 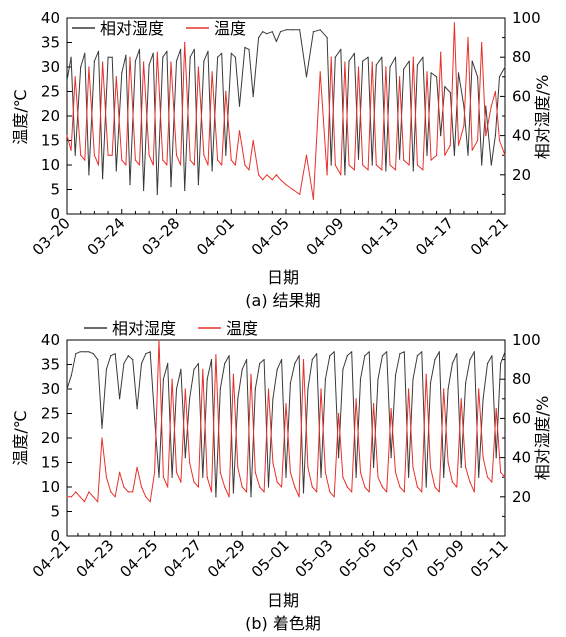 I want to click on right-tick-label: 20, so click(x=521, y=175).